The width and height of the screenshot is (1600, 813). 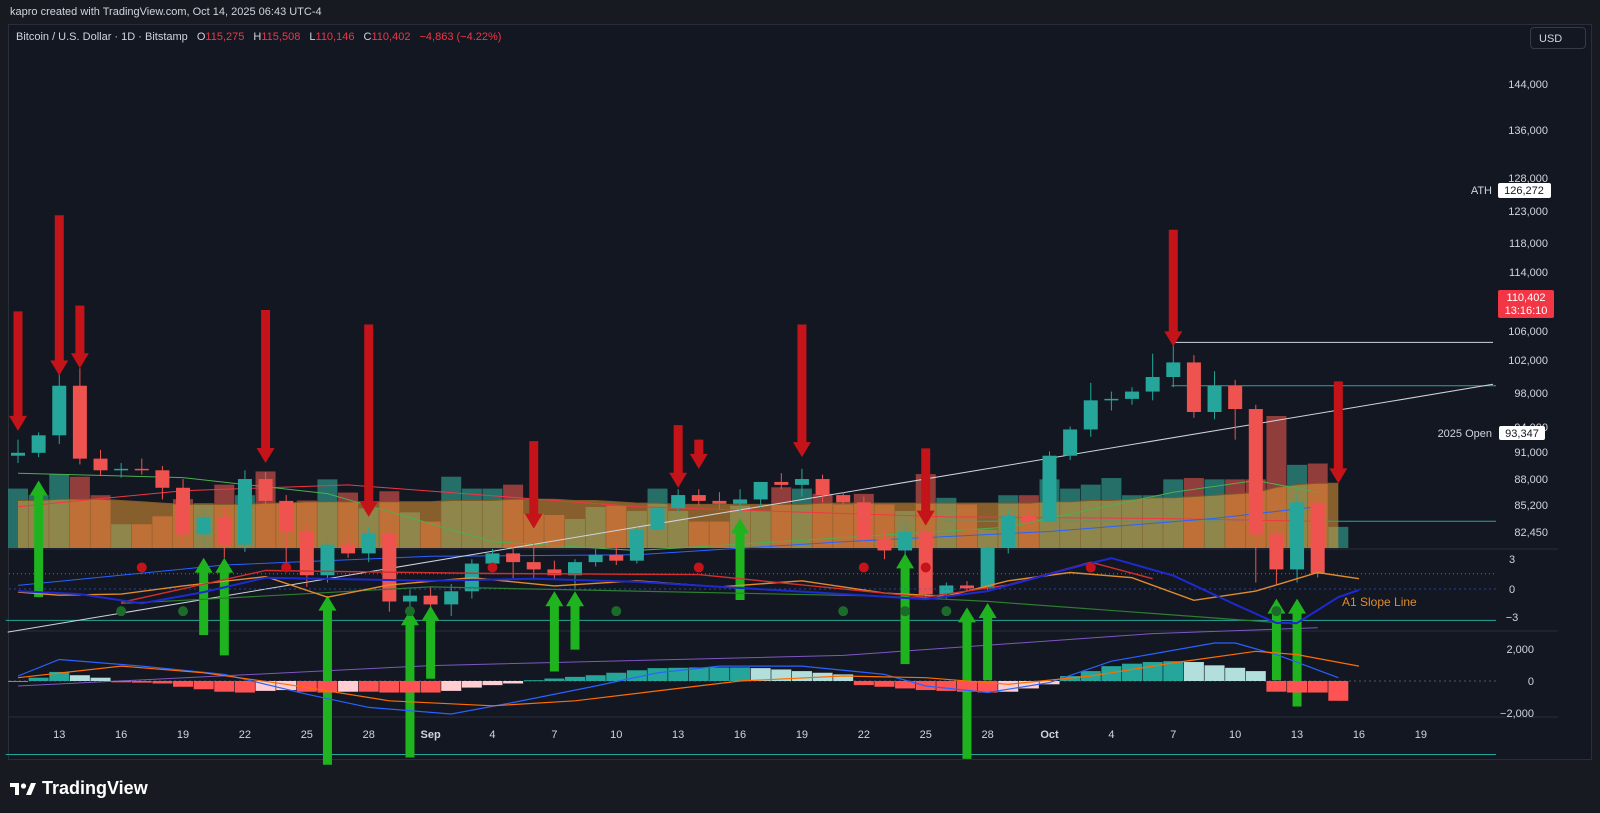 What do you see at coordinates (391, 37) in the screenshot?
I see `close-value: 110,402` at bounding box center [391, 37].